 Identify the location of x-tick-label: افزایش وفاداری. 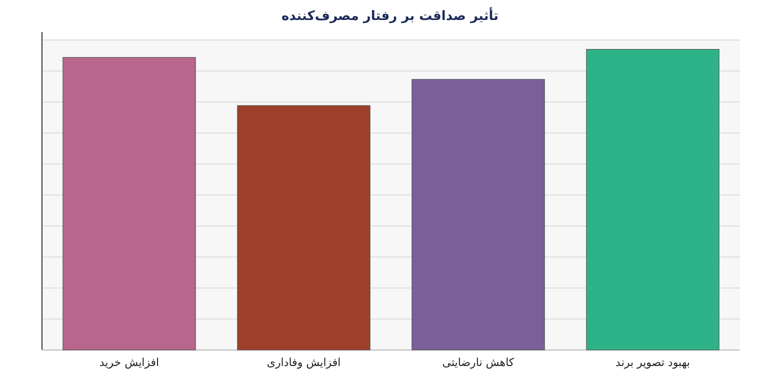
(303, 362).